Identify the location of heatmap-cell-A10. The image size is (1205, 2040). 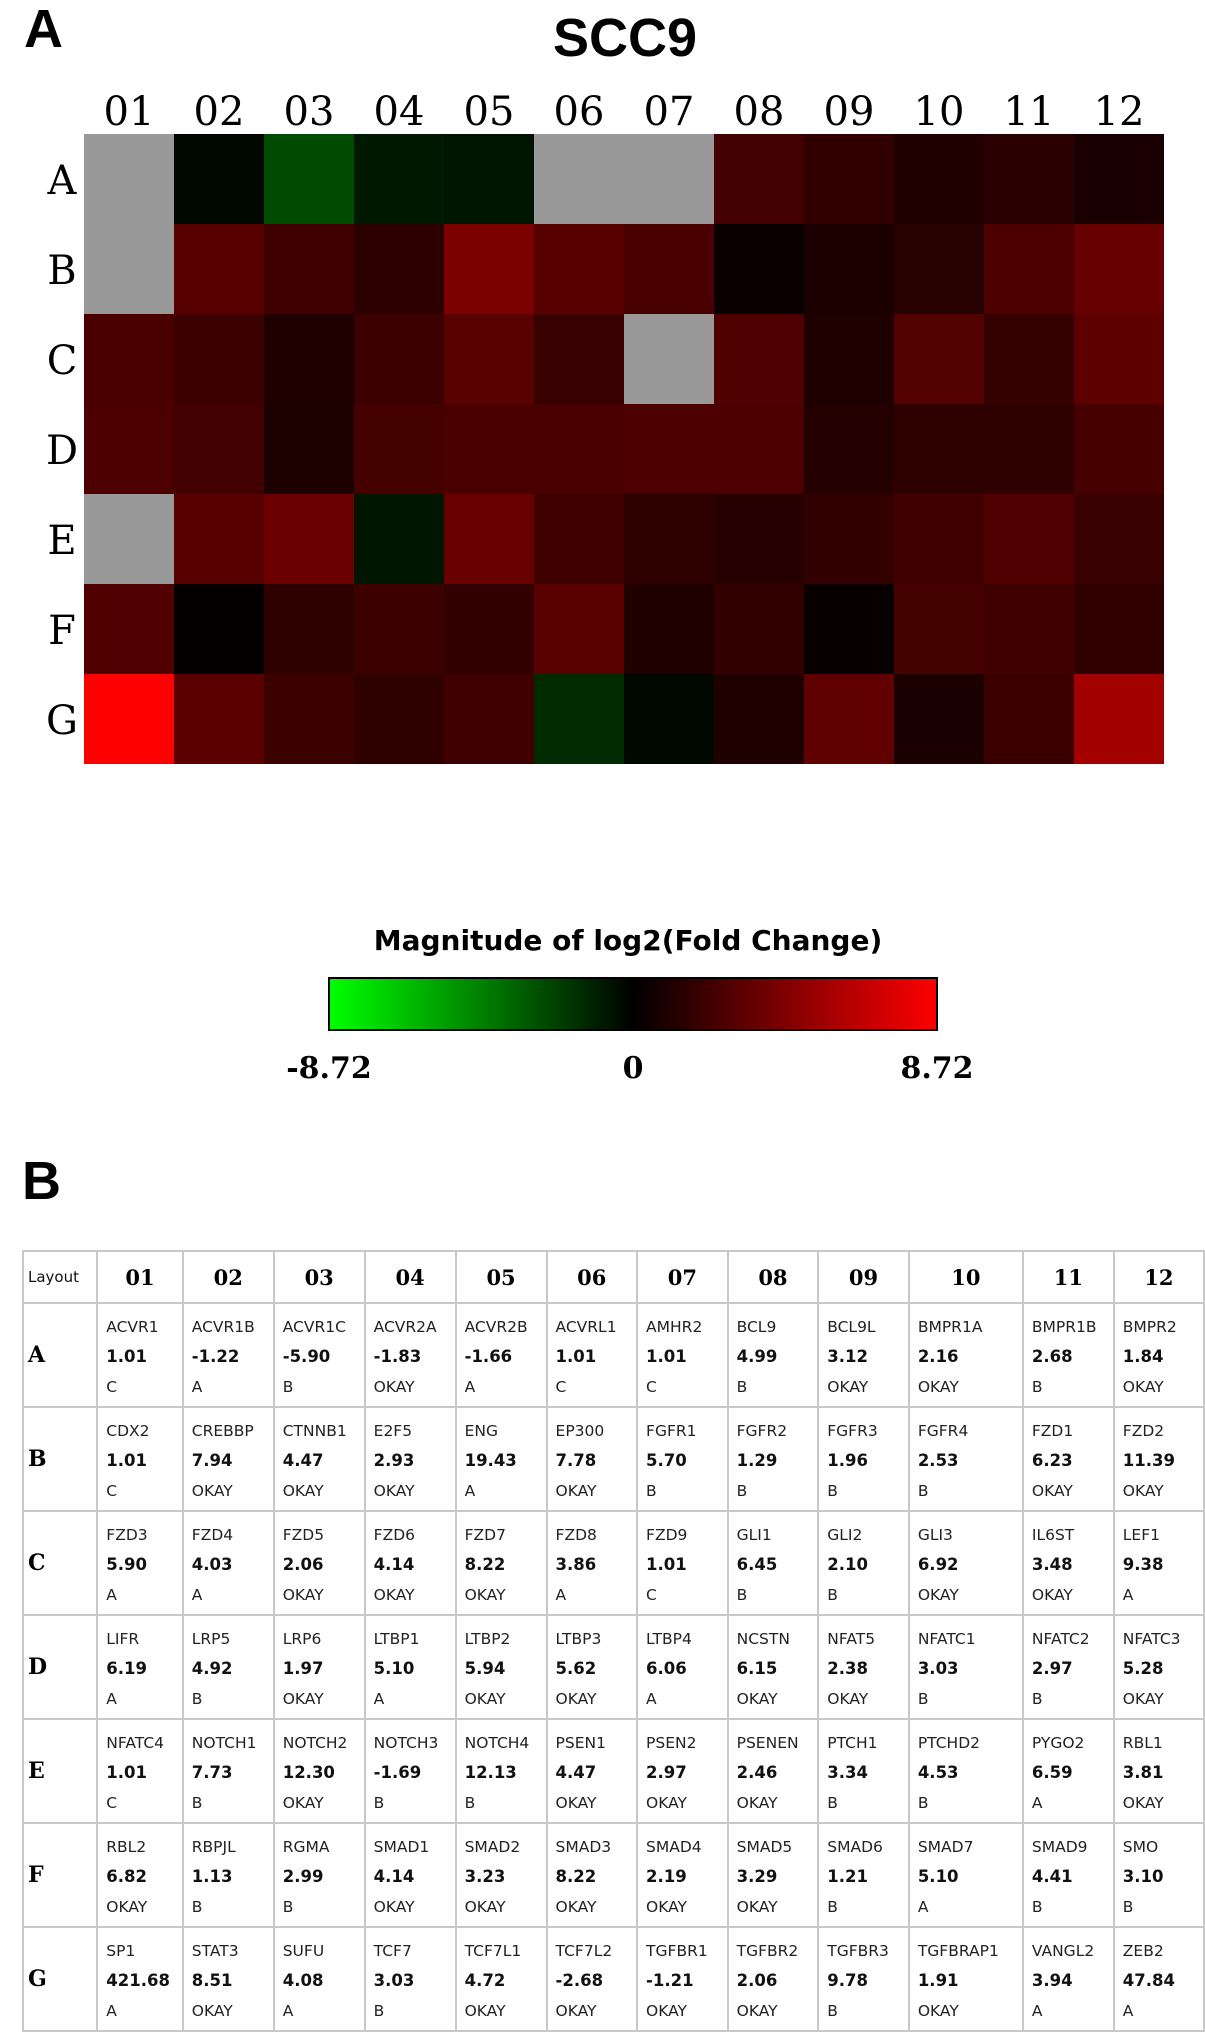
(939, 179).